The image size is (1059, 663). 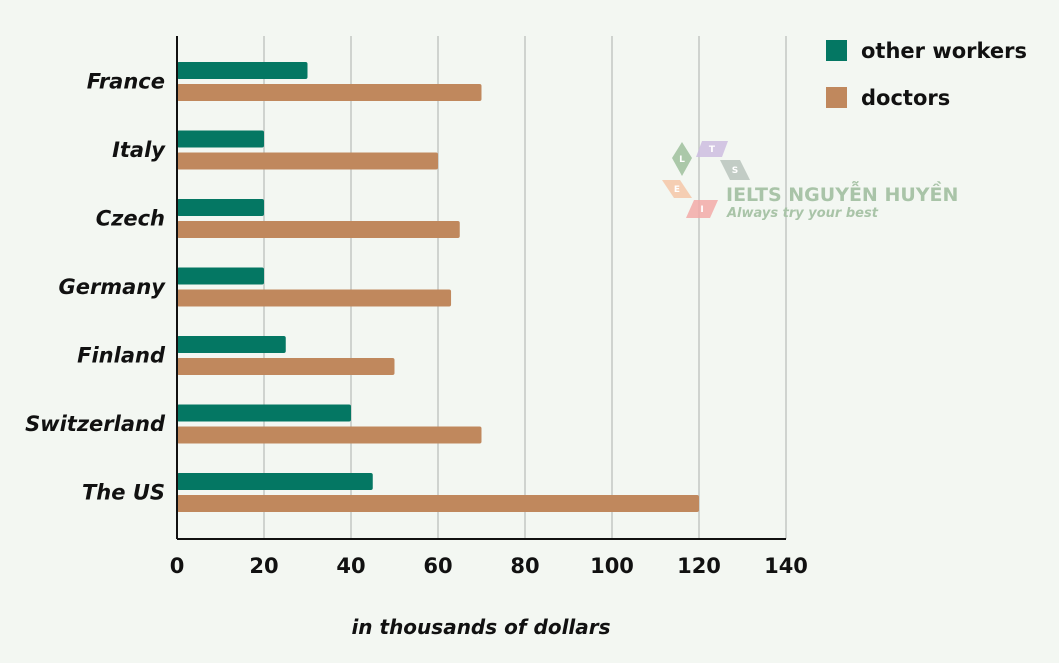 I want to click on watermark-subtitle: Always try your best, so click(x=802, y=213).